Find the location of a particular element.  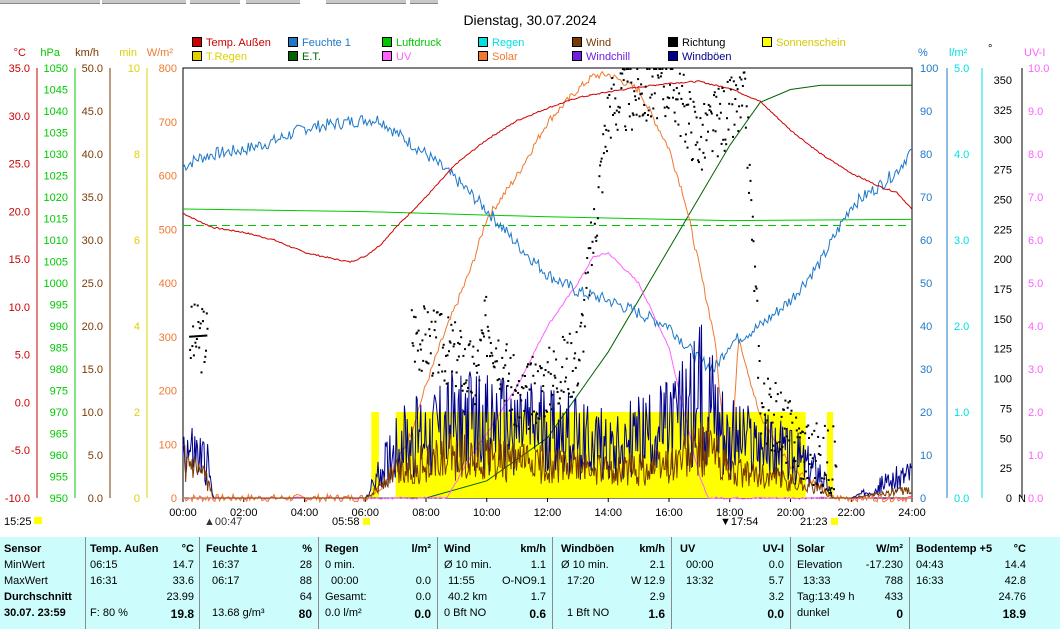

stats-temp-avg: 23.99 is located at coordinates (180, 597).